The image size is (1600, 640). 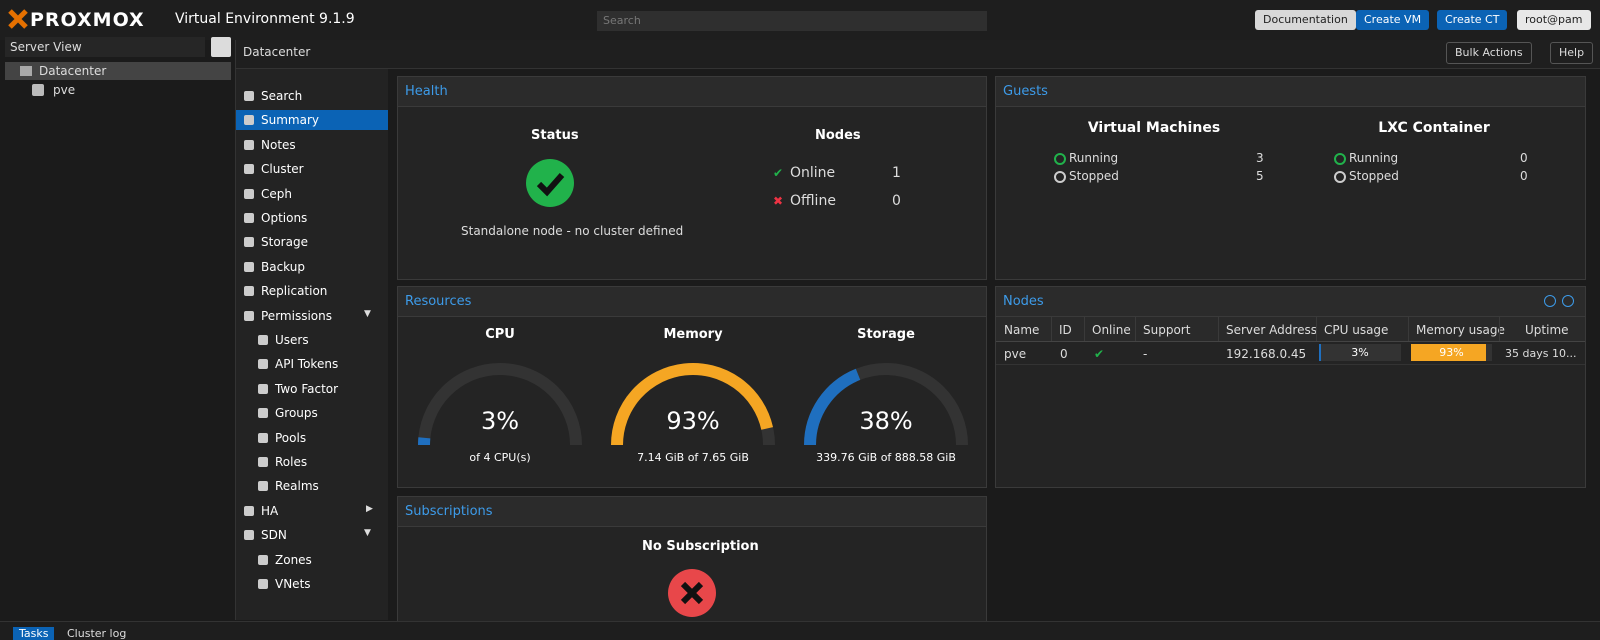 I want to click on column-header: Memory usage, so click(x=1460, y=330).